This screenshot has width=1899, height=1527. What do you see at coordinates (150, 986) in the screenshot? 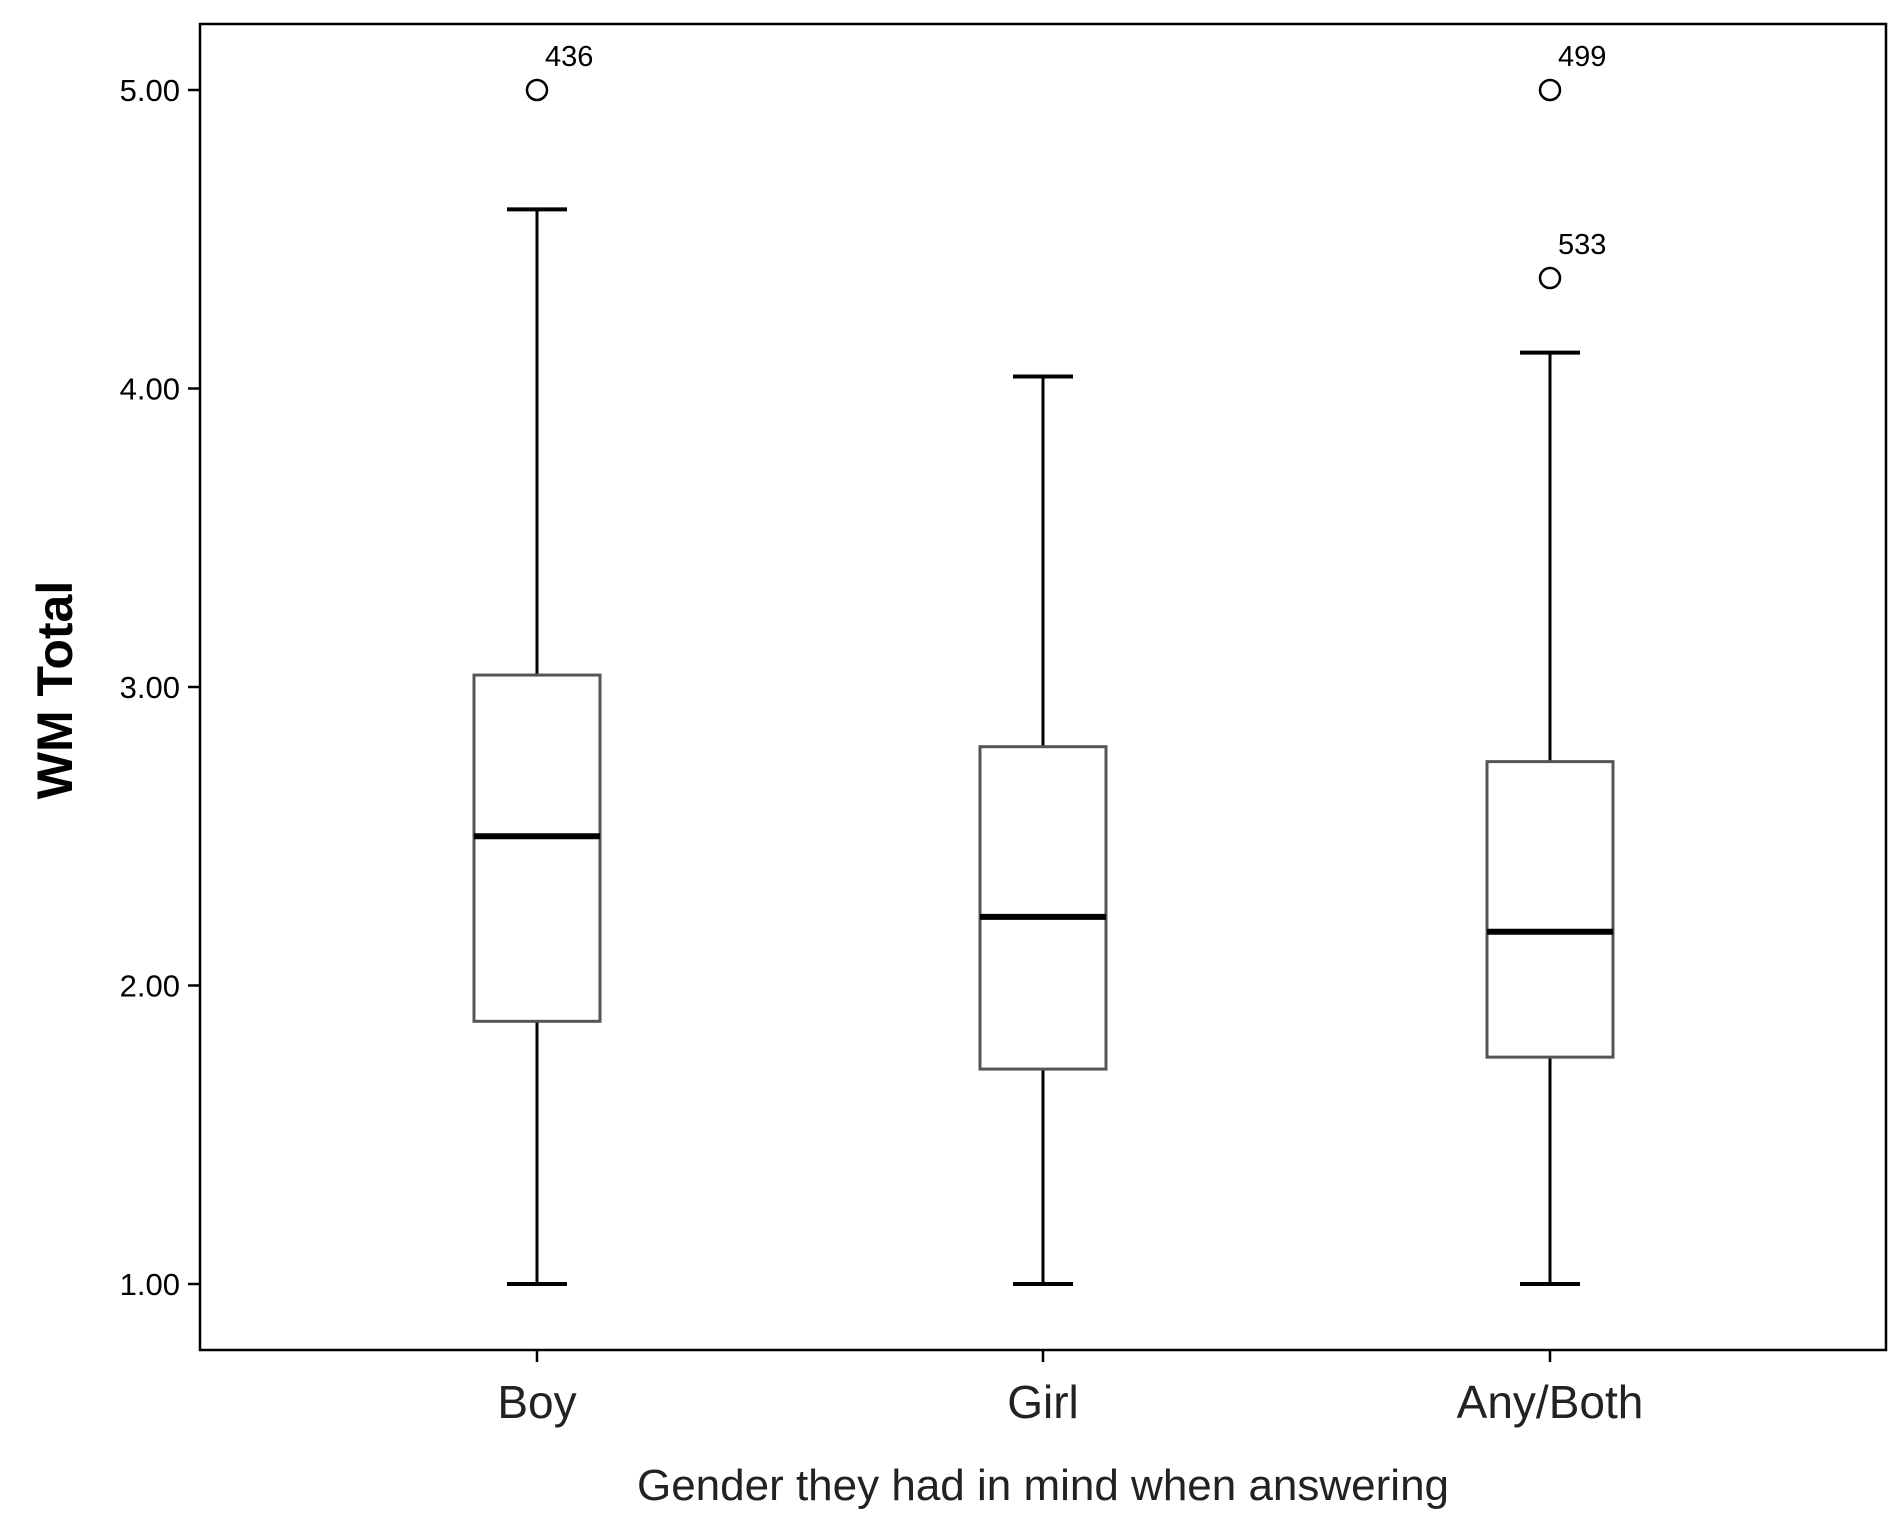
I see `y-tick-label: 2.00` at bounding box center [150, 986].